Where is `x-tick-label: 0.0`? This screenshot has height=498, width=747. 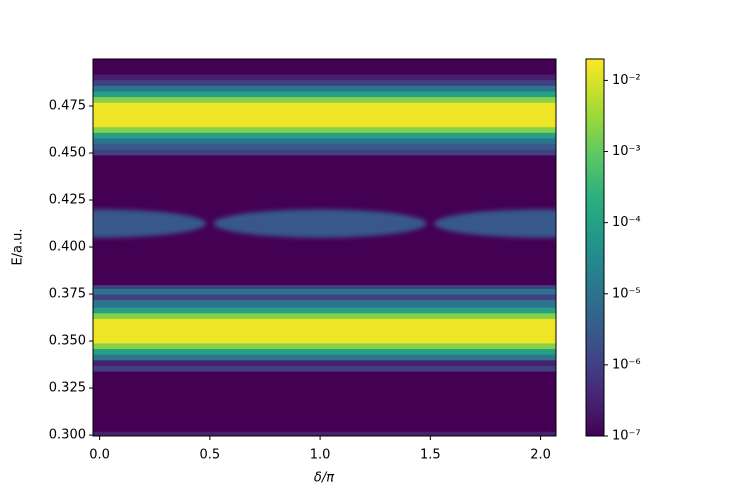 x-tick-label: 0.0 is located at coordinates (99, 455).